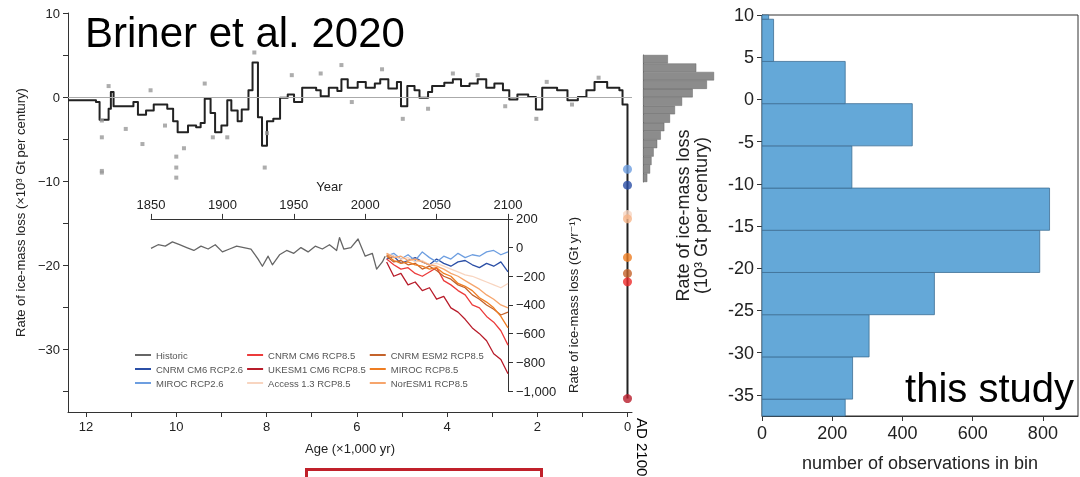 This screenshot has height=477, width=1080. I want to click on y-tick-label: −20, so click(48, 265).